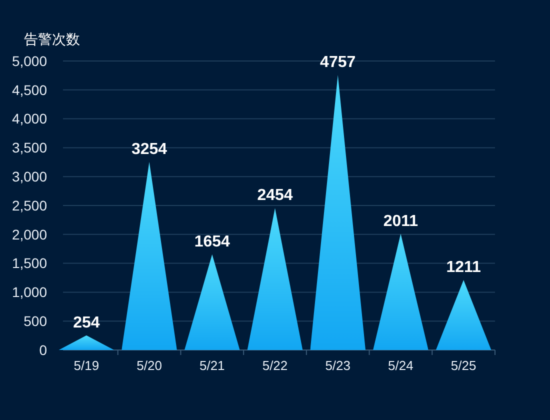  I want to click on x-tick-label: 5/23, so click(338, 365).